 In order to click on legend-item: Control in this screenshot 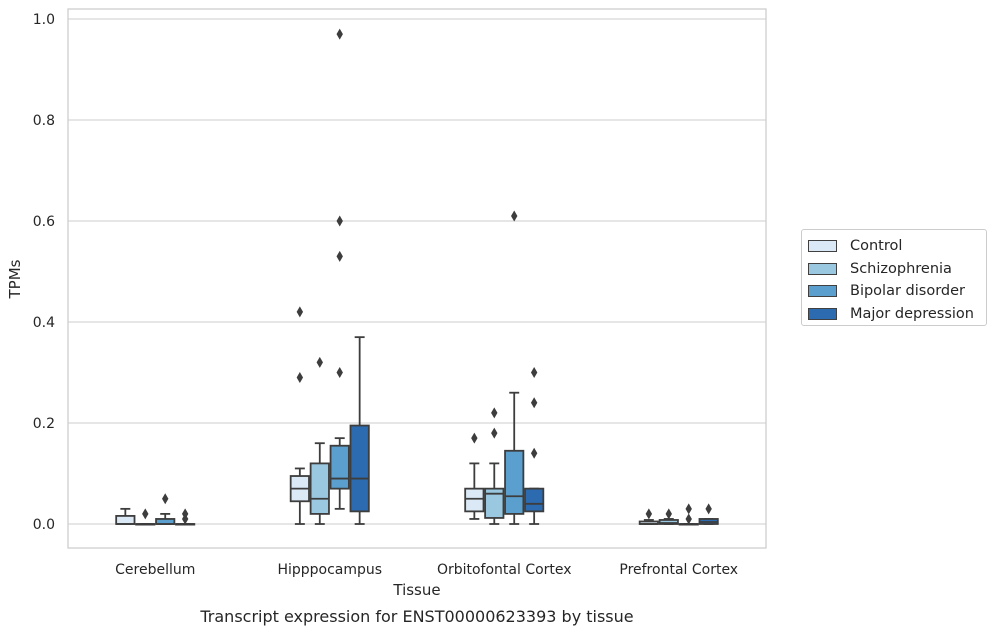, I will do `click(897, 246)`.